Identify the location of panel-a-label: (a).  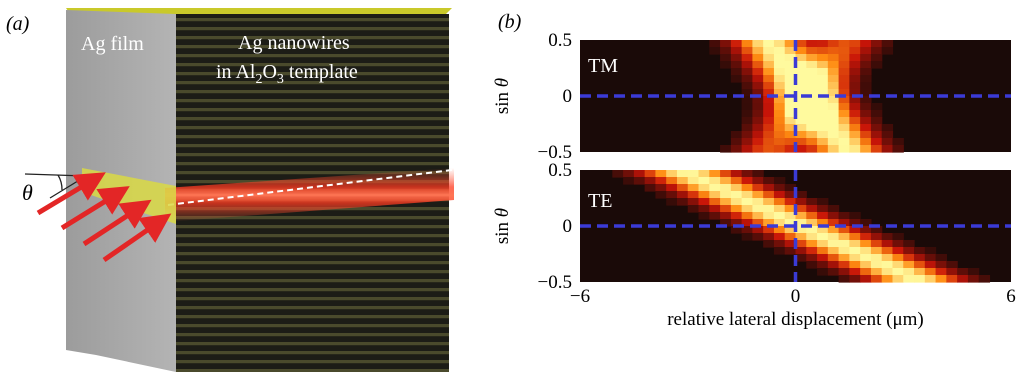
(18, 24).